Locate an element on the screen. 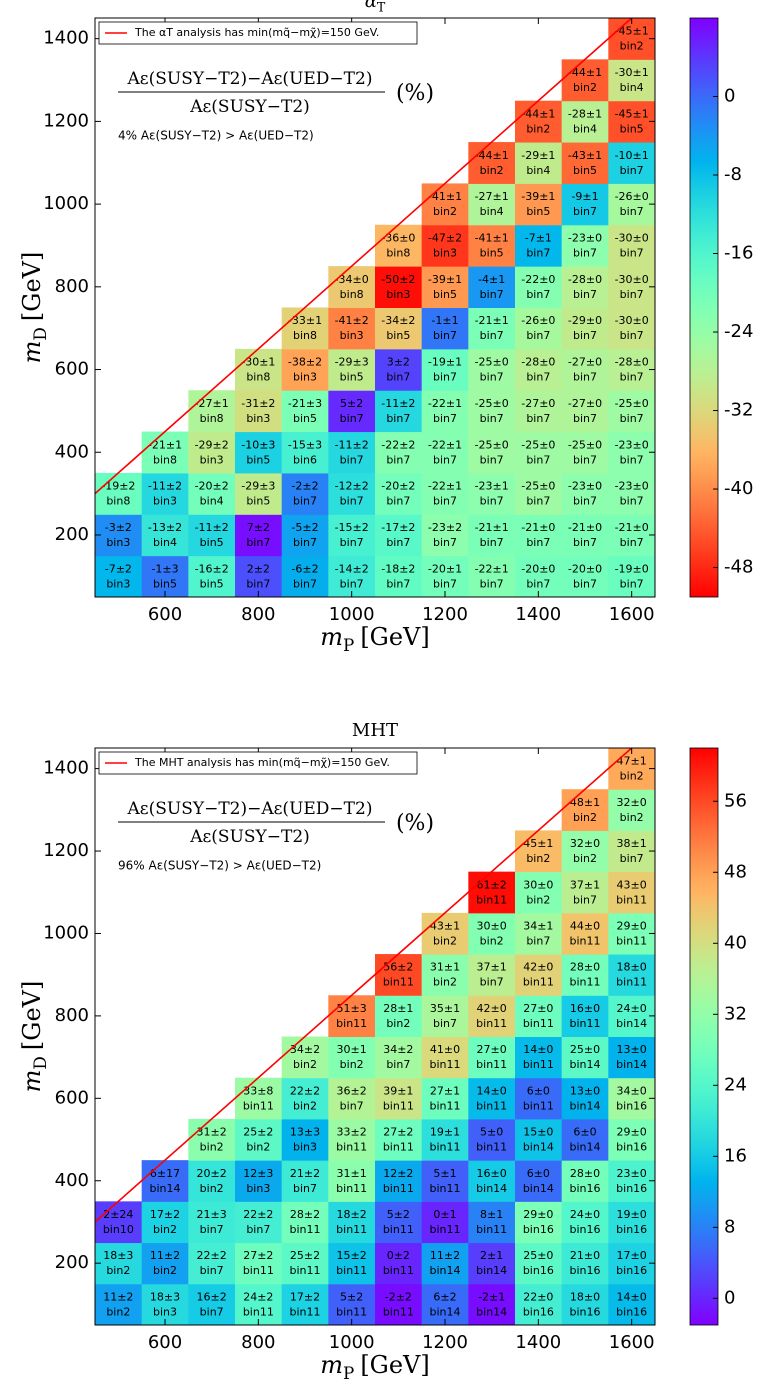 The width and height of the screenshot is (763, 1387). x-tick-label: 800 is located at coordinates (258, 614).